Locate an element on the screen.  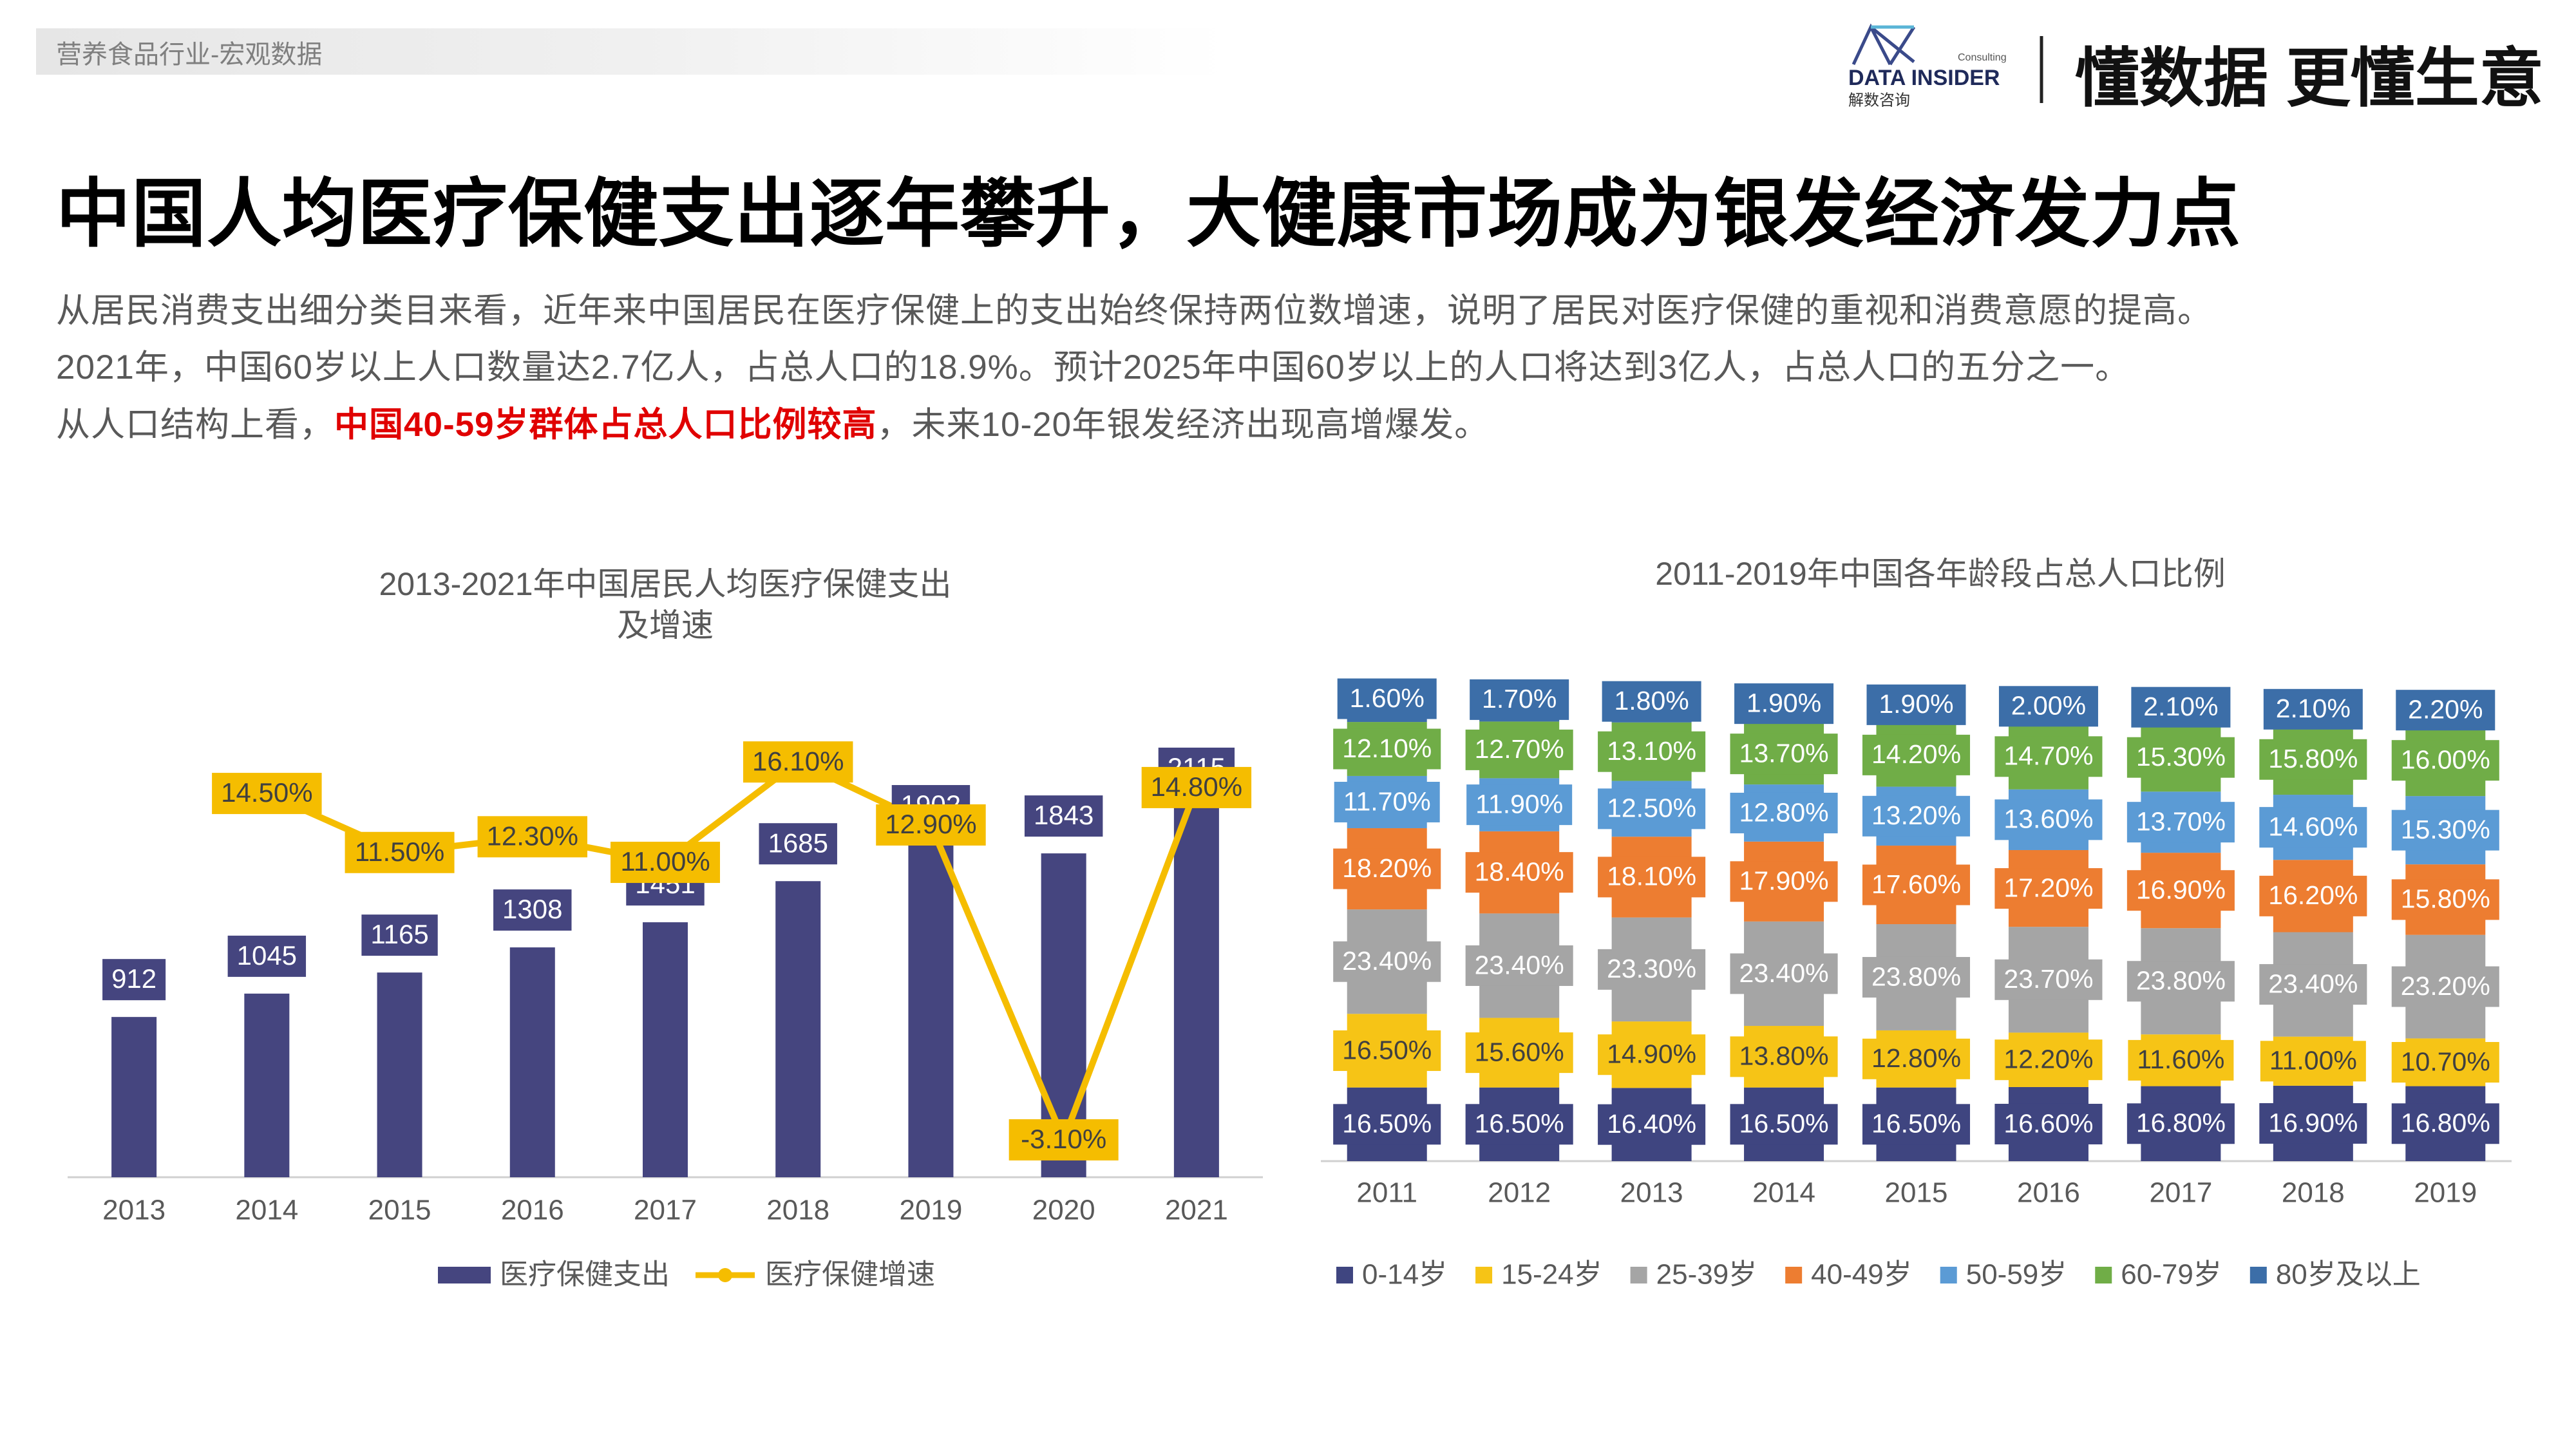
segment-value-label-group: 1.90% is located at coordinates (1784, 703).